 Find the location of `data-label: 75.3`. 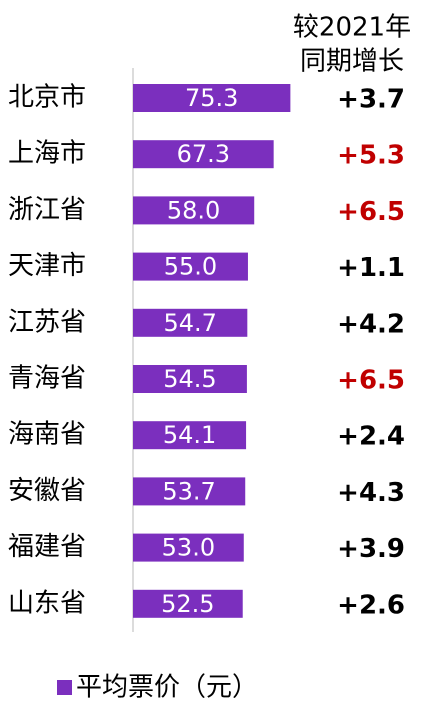

data-label: 75.3 is located at coordinates (211, 98).